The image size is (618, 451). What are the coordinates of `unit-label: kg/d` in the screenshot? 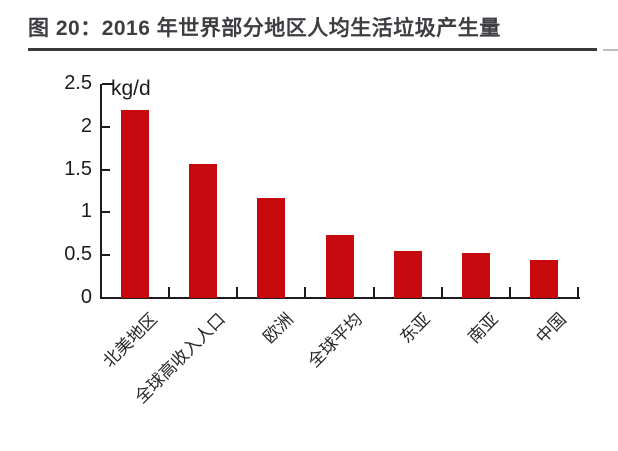 It's located at (131, 88).